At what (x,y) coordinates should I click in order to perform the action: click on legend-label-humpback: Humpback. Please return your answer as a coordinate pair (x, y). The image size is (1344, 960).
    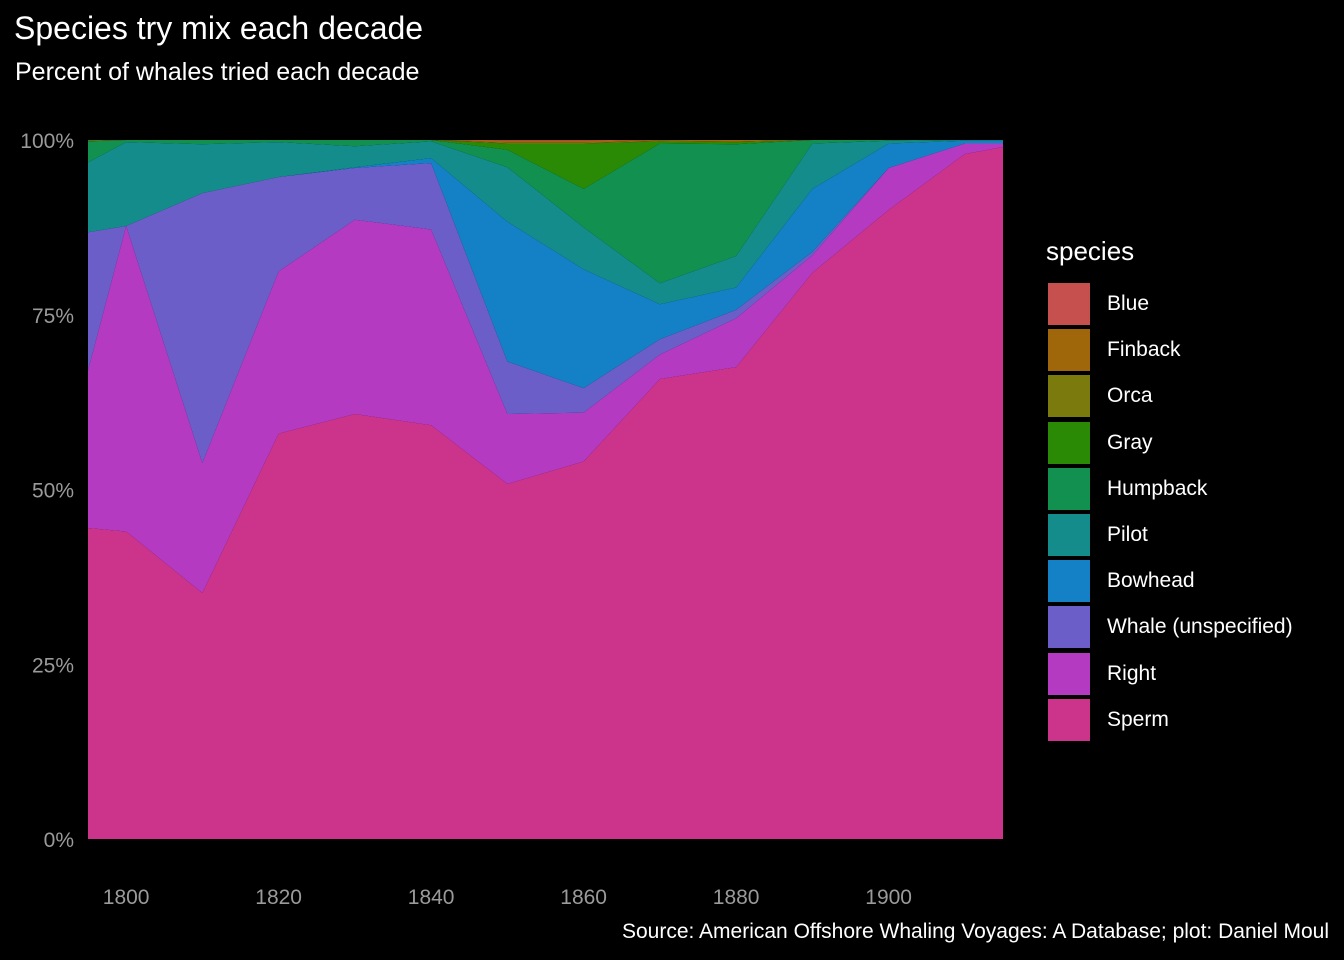
    Looking at the image, I should click on (1157, 488).